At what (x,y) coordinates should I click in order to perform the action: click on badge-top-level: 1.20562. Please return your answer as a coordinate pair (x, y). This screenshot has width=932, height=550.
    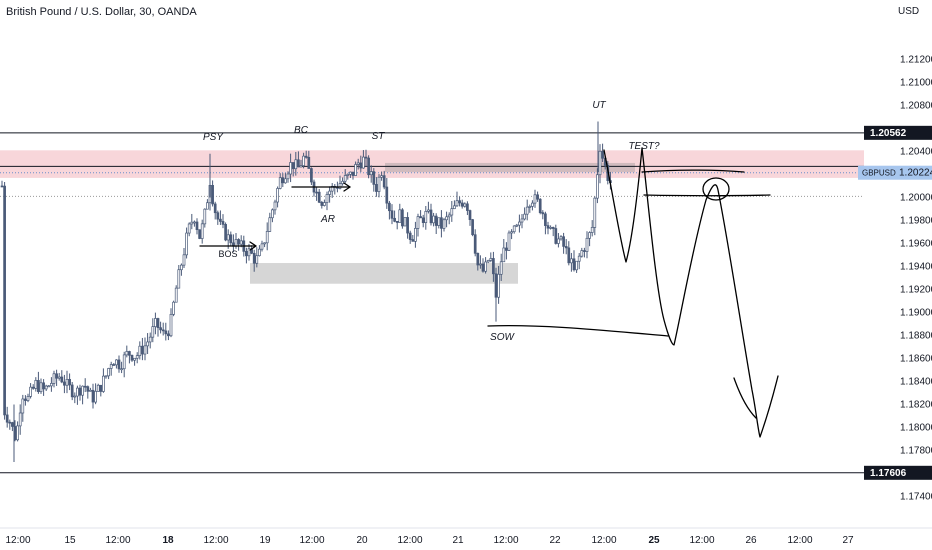
    Looking at the image, I should click on (898, 132).